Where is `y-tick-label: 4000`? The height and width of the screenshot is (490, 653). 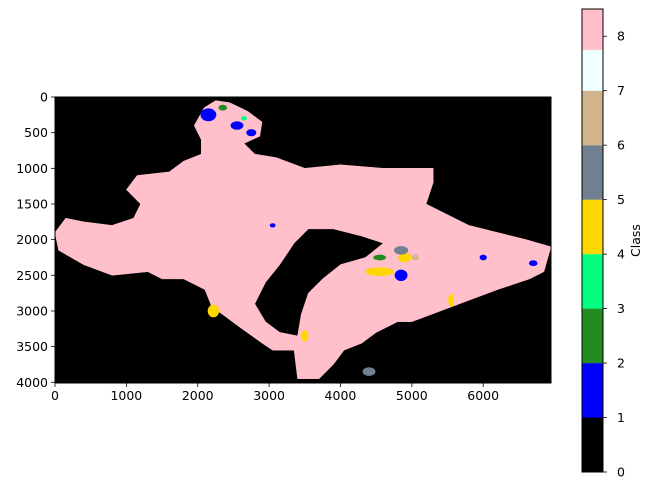 y-tick-label: 4000 is located at coordinates (32, 382).